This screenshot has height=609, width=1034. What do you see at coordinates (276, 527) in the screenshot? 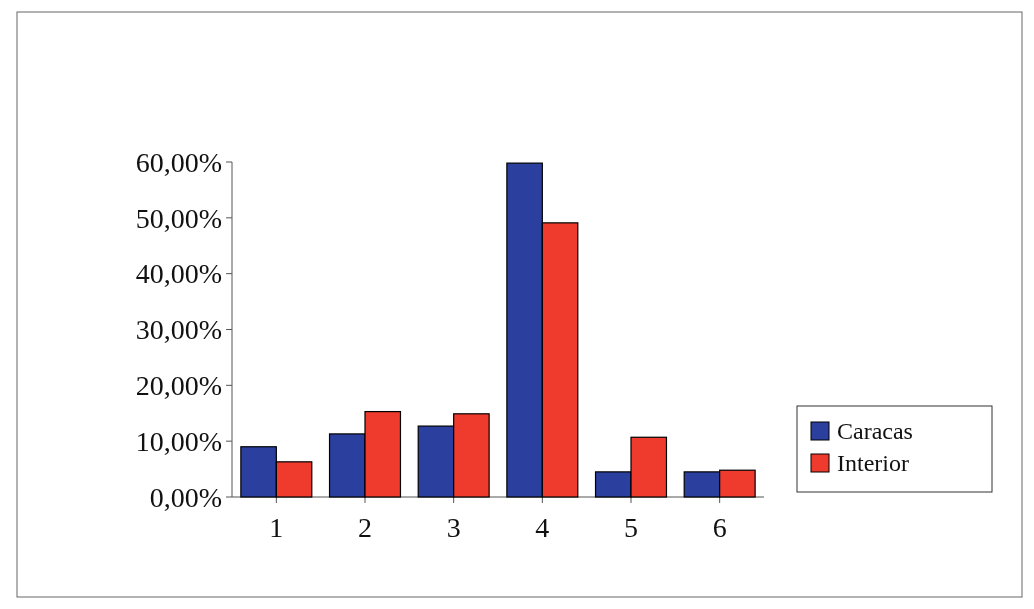
I see `x-tick-label: 1` at bounding box center [276, 527].